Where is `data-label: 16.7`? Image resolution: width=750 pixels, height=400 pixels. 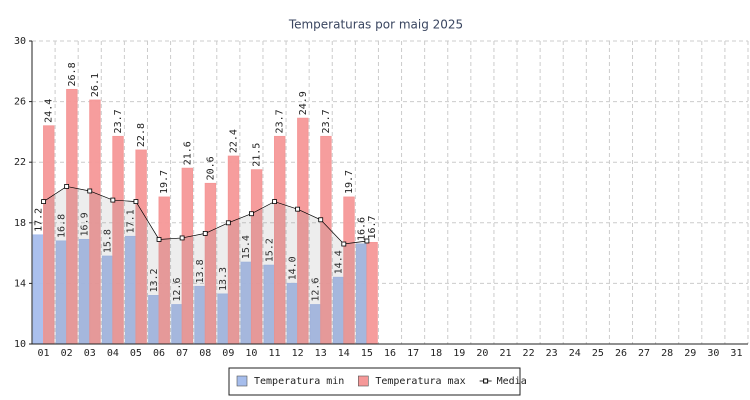
data-label: 16.7 is located at coordinates (372, 227).